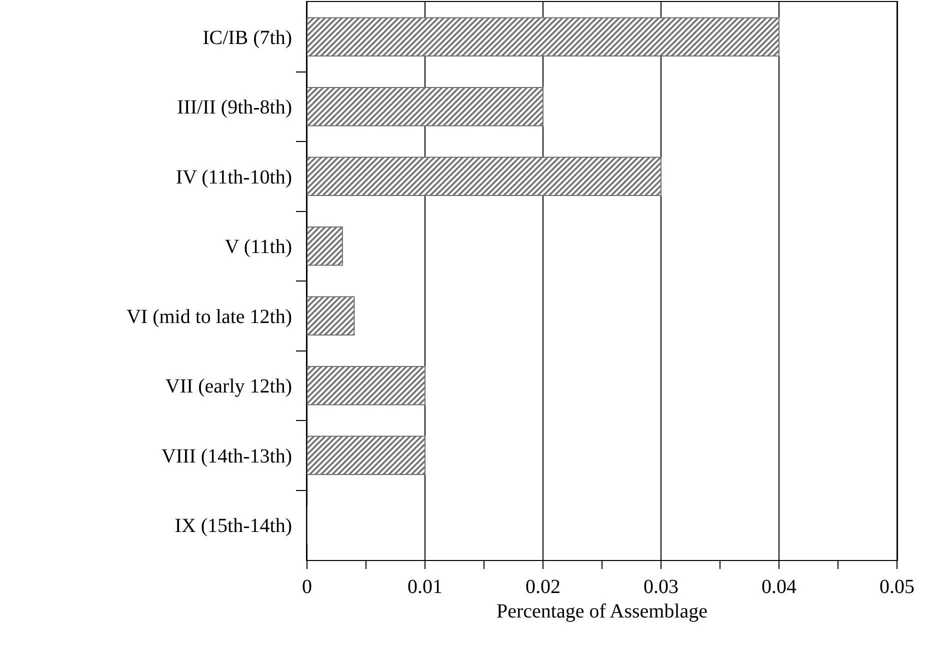 This screenshot has height=656, width=930. Describe the element at coordinates (233, 526) in the screenshot. I see `y-tick-label: IX (15th-14th)` at that location.